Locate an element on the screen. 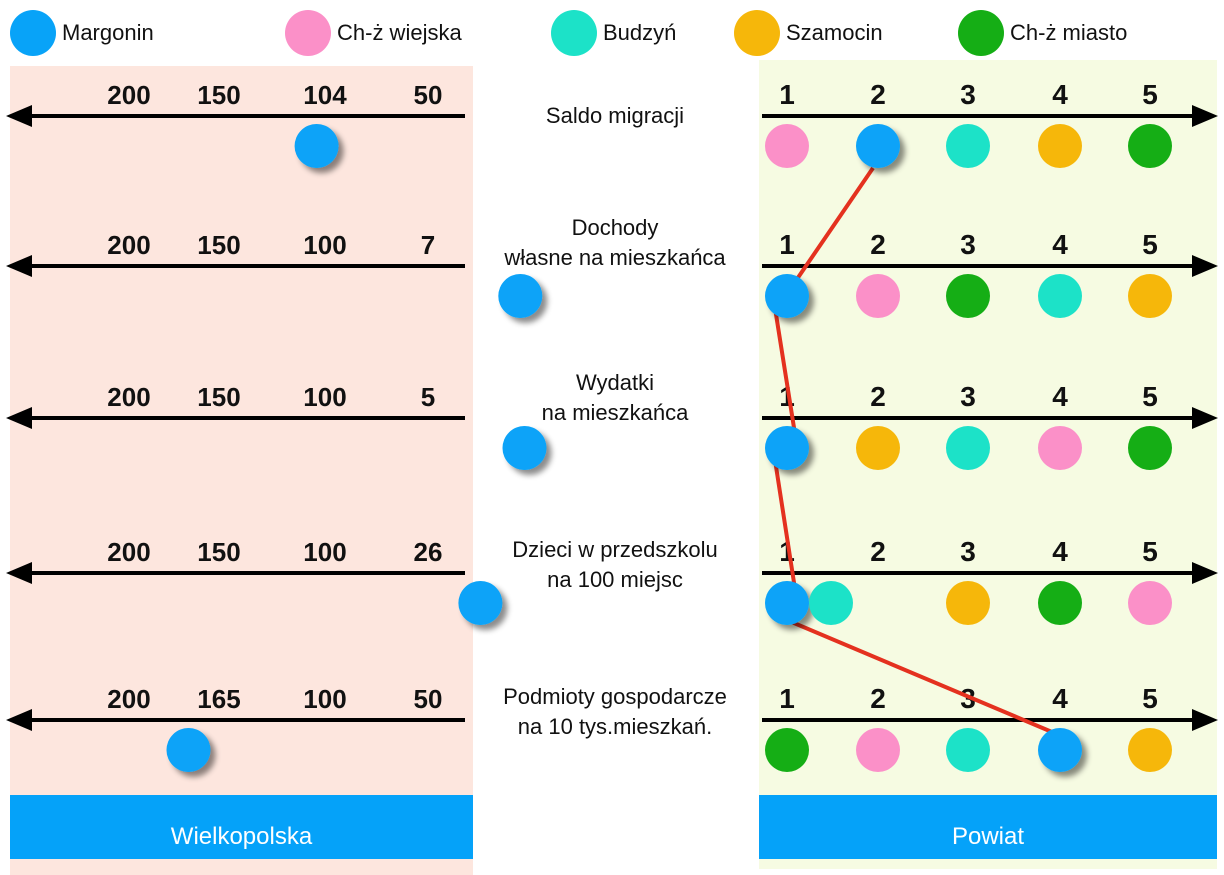  legend-label: Margonin is located at coordinates (108, 32).